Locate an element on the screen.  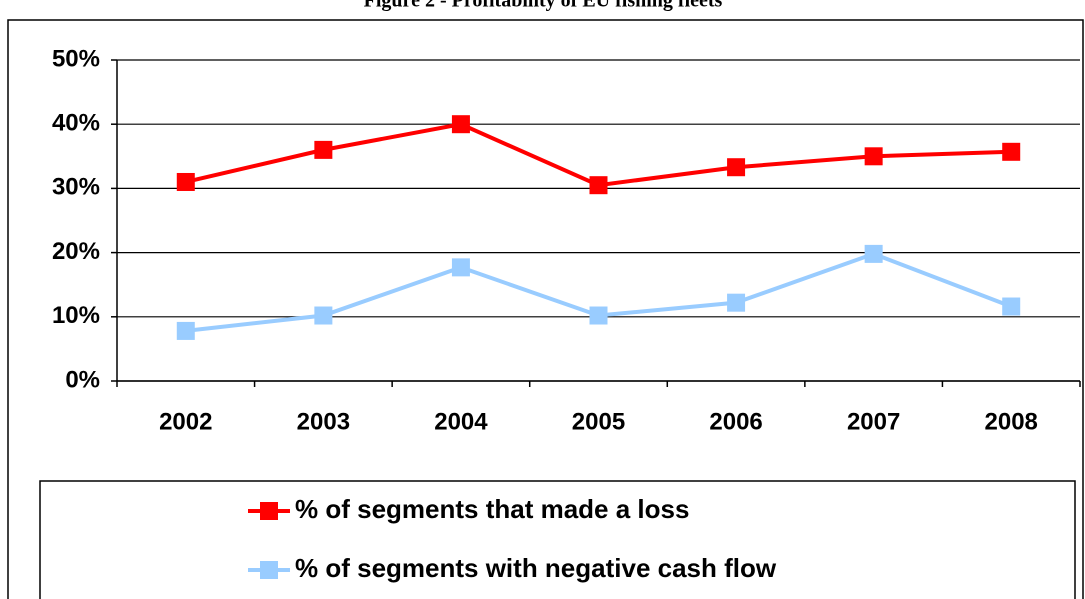
x-tick-label: 2004 is located at coordinates (461, 421).